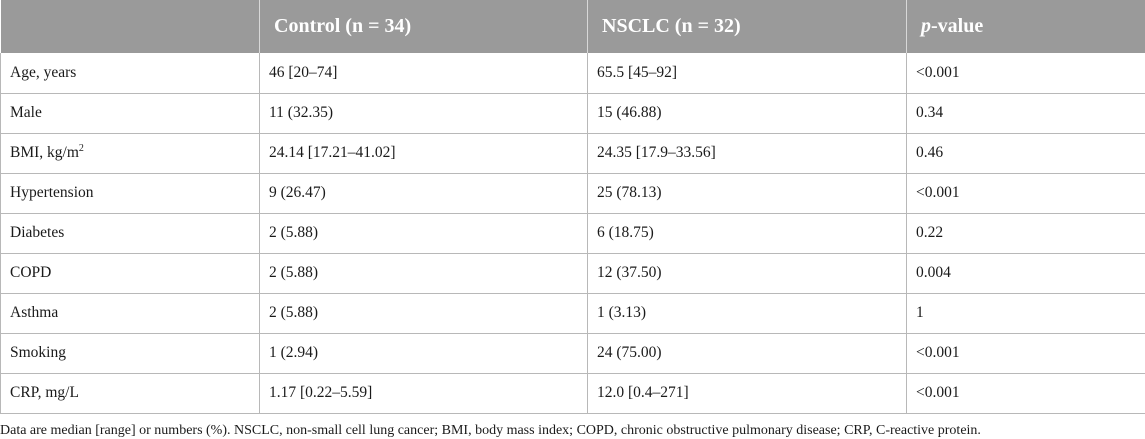 This screenshot has height=439, width=1145. Describe the element at coordinates (81, 148) in the screenshot. I see `row-label-superscript: 2` at that location.